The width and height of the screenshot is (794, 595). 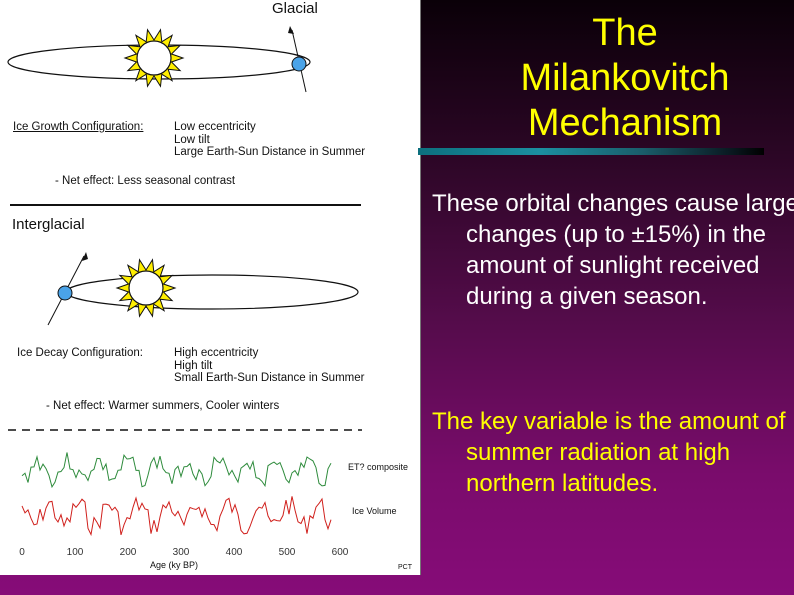 What do you see at coordinates (234, 552) in the screenshot?
I see `x-tick-label: 400` at bounding box center [234, 552].